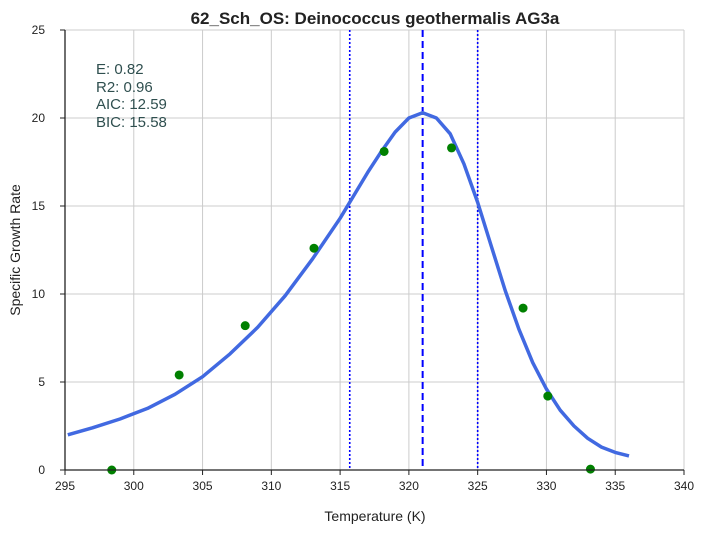 The height and width of the screenshot is (533, 706). I want to click on stat-bic: BIC: 15.58, so click(131, 122).